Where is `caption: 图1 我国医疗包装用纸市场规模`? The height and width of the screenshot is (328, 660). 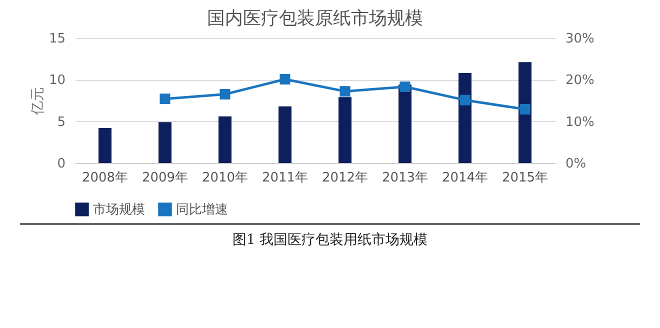
caption: 图1 我国医疗包装用纸市场规模 is located at coordinates (330, 236).